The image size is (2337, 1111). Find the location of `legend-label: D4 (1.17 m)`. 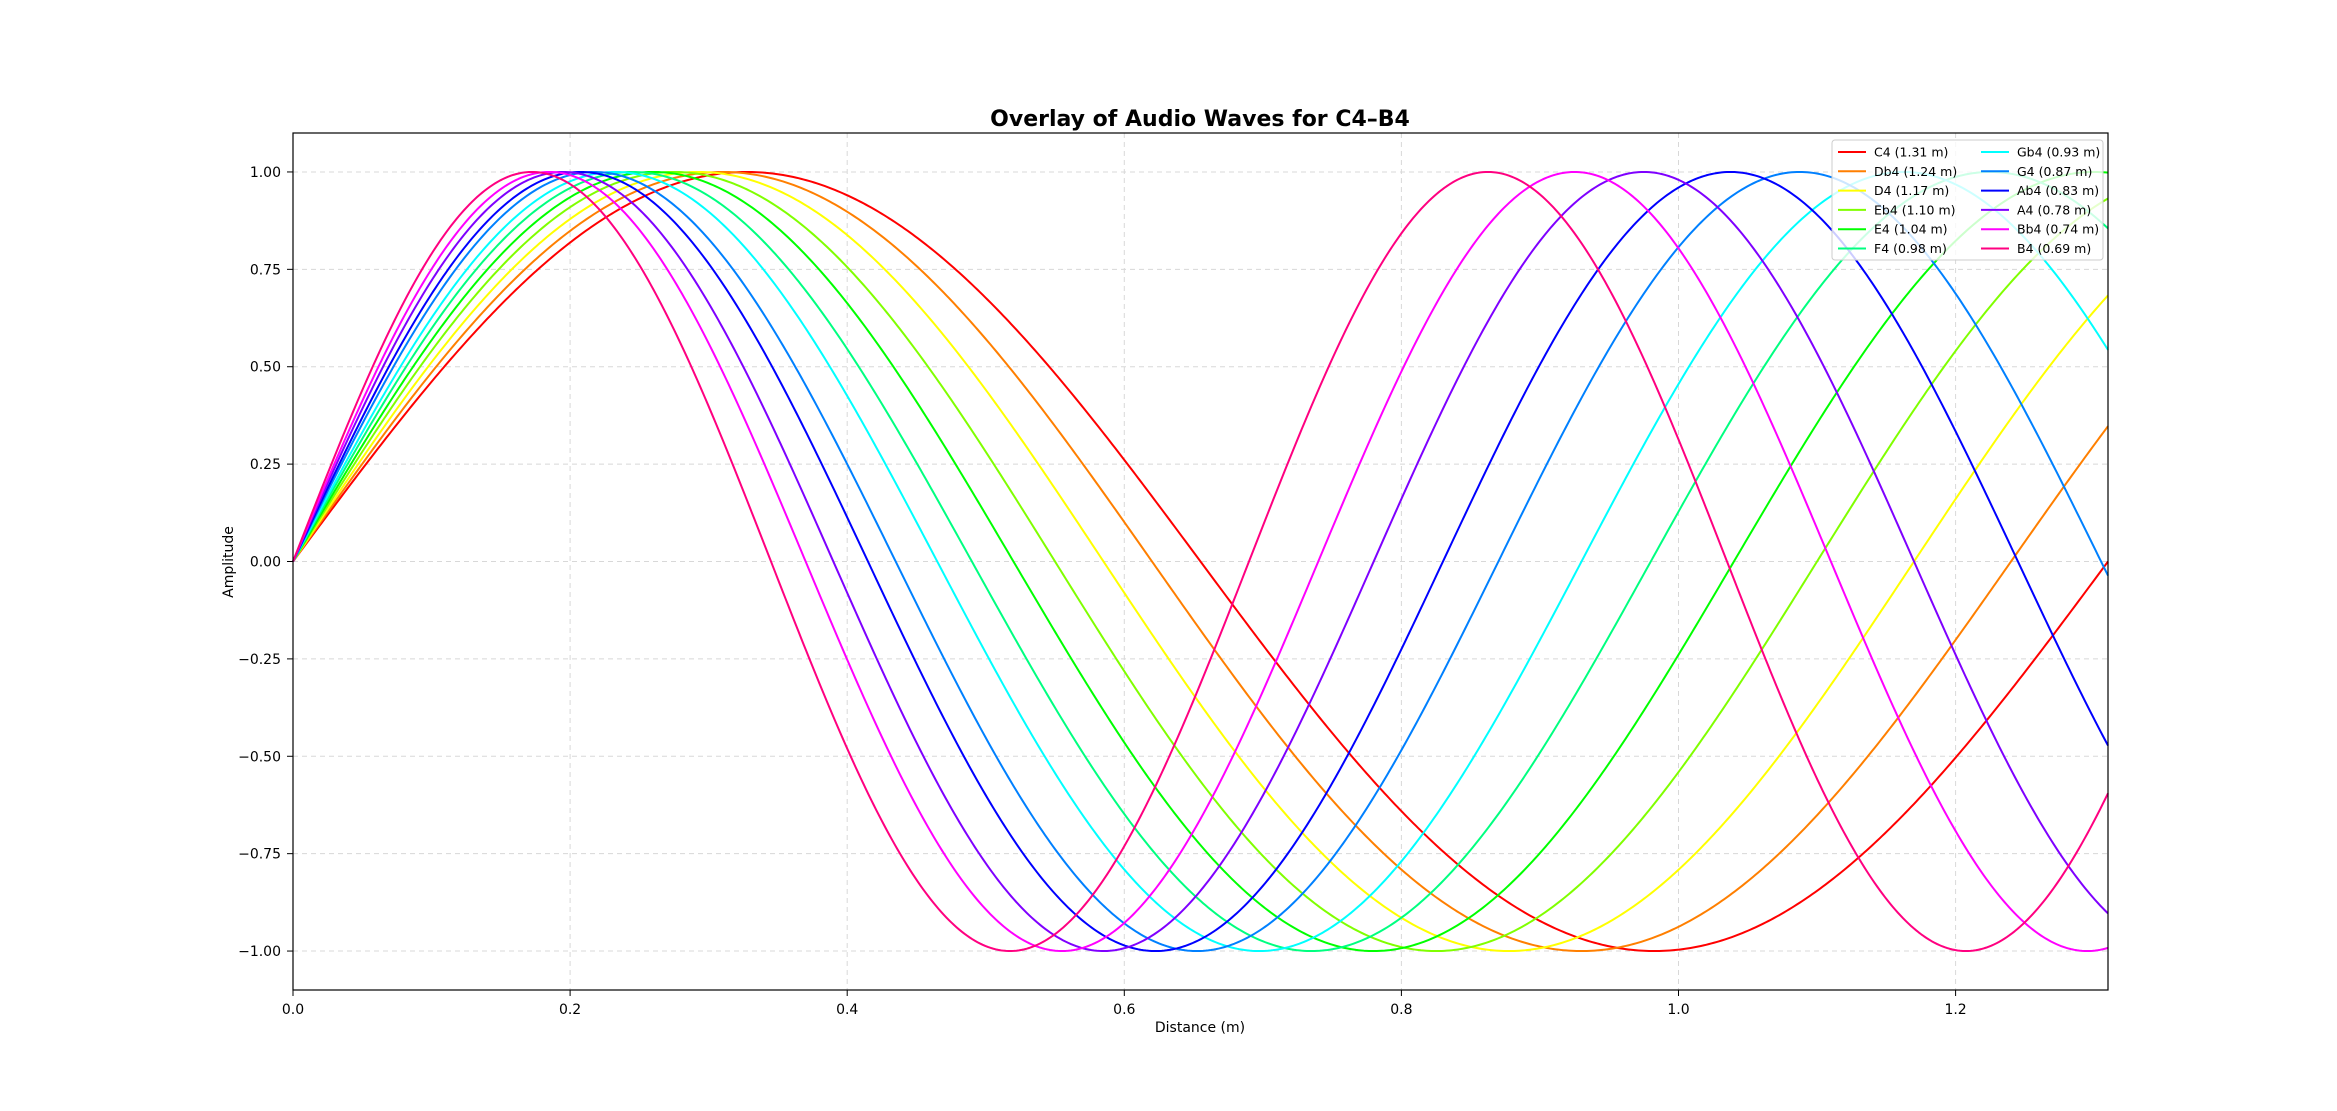

legend-label: D4 (1.17 m) is located at coordinates (1911, 190).